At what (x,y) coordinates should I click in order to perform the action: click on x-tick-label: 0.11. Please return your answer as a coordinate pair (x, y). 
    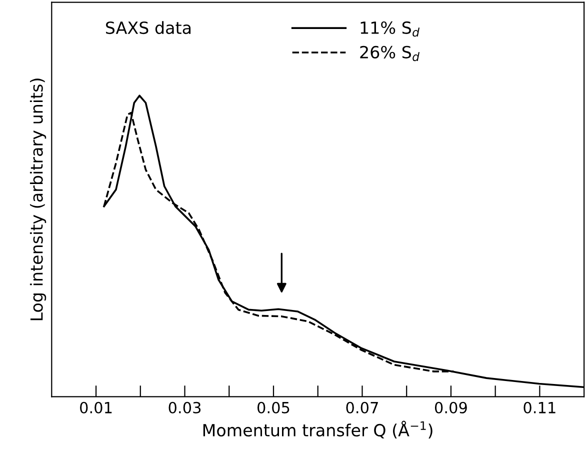
    Looking at the image, I should click on (540, 408).